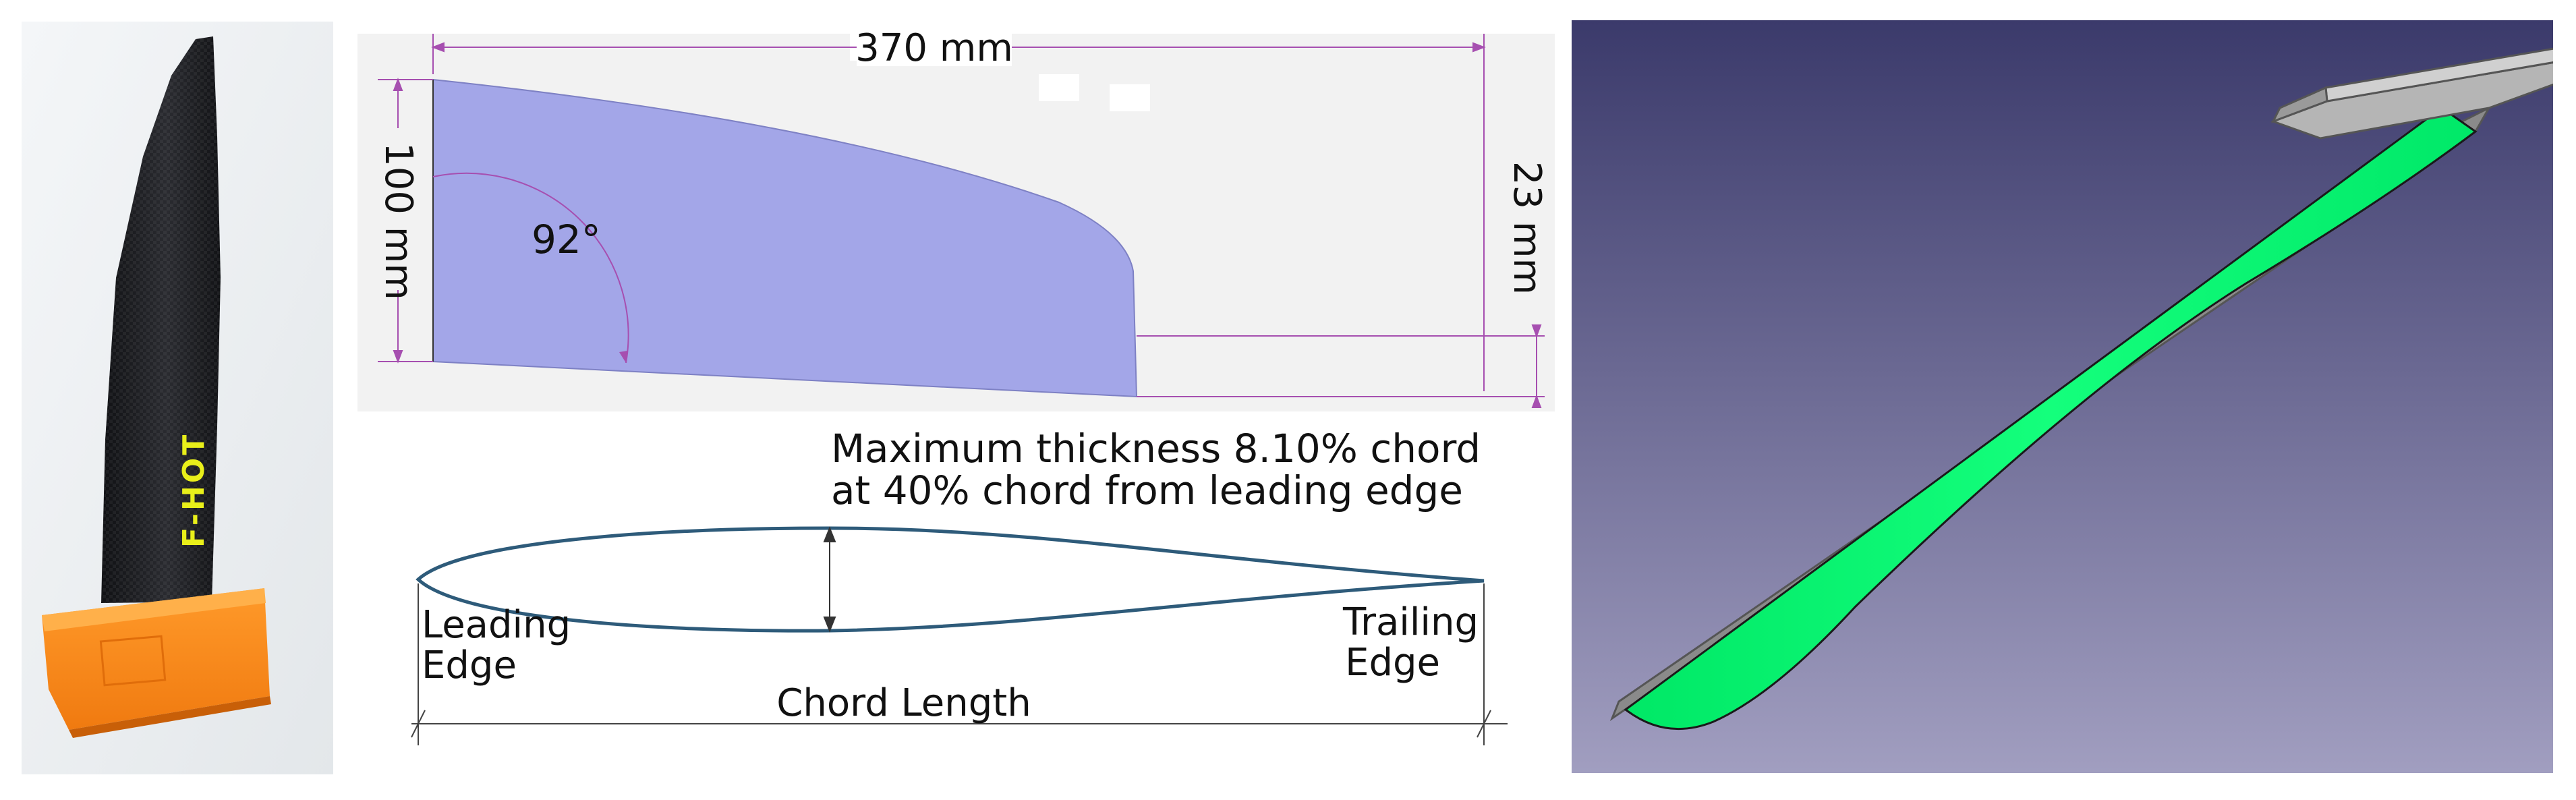  I want to click on airfoil-outline, so click(950, 579).